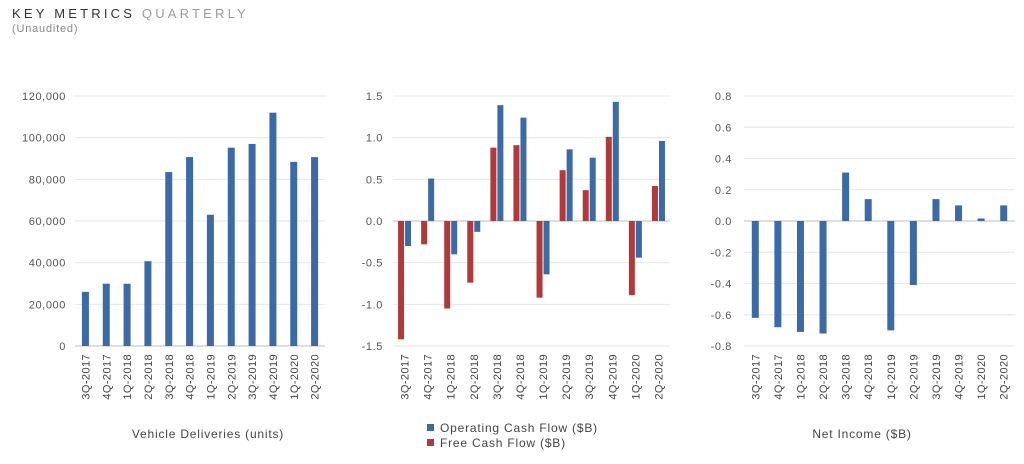 The image size is (1024, 464). What do you see at coordinates (539, 259) in the screenshot?
I see `bar-free-cash-flow-b-1q-2019` at bounding box center [539, 259].